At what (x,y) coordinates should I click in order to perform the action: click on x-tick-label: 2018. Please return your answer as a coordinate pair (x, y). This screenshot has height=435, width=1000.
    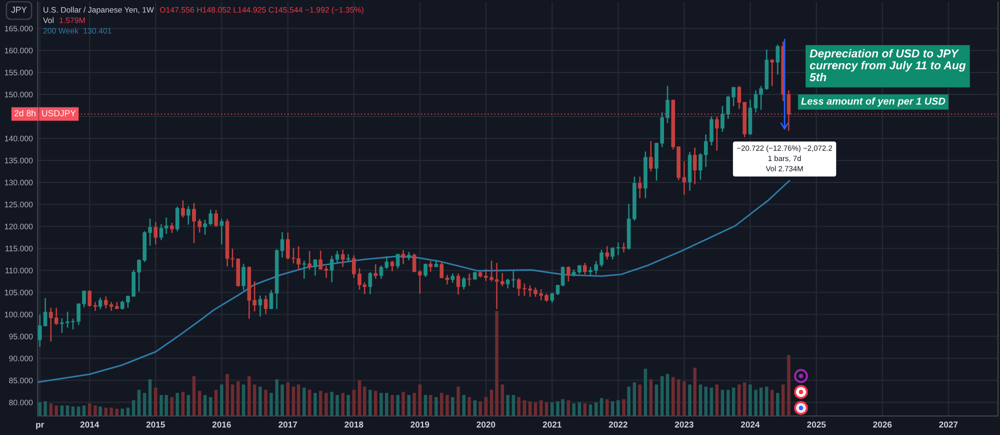
    Looking at the image, I should click on (354, 425).